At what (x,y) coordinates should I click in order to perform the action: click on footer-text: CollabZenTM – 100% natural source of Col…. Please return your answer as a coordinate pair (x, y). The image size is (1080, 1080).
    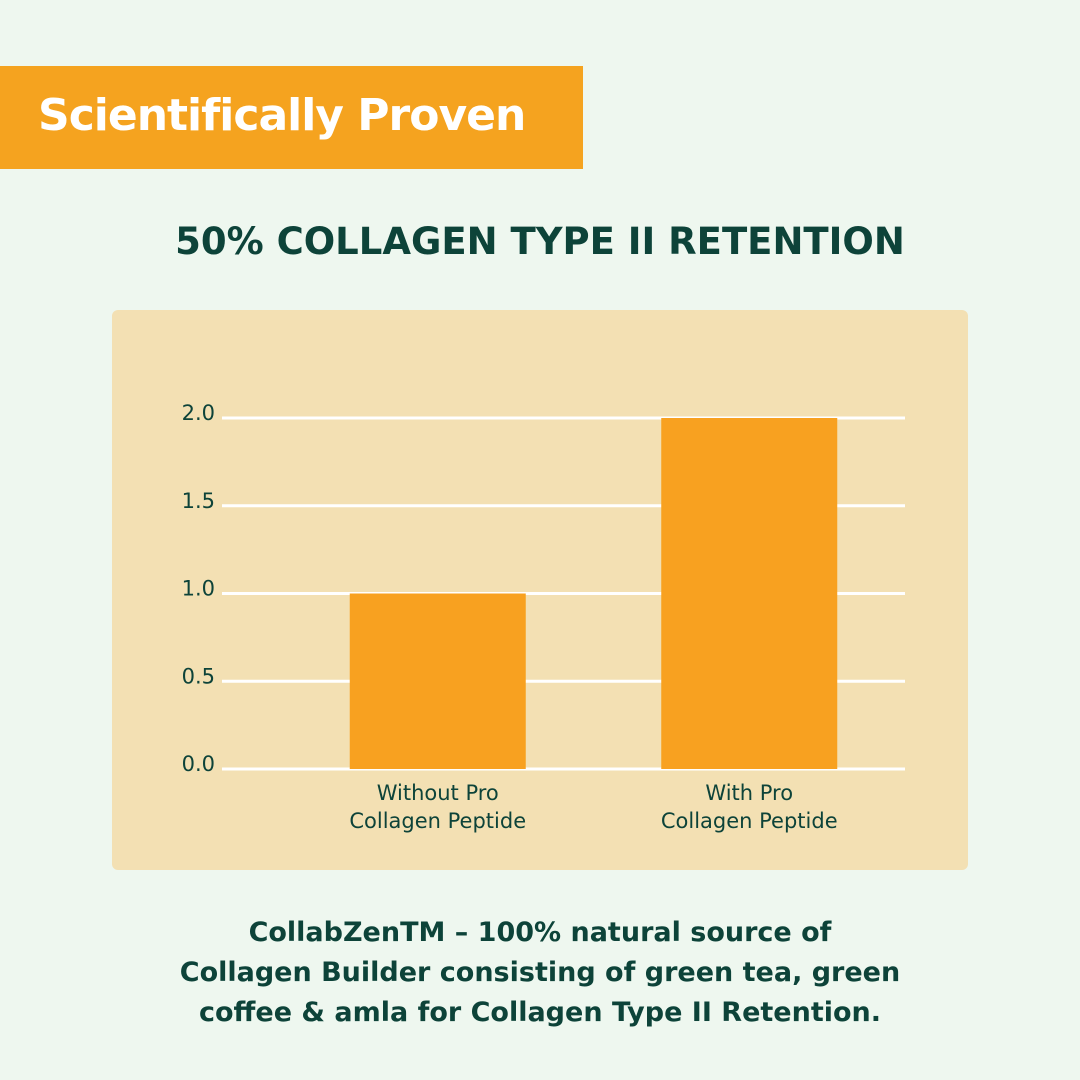
    Looking at the image, I should click on (540, 972).